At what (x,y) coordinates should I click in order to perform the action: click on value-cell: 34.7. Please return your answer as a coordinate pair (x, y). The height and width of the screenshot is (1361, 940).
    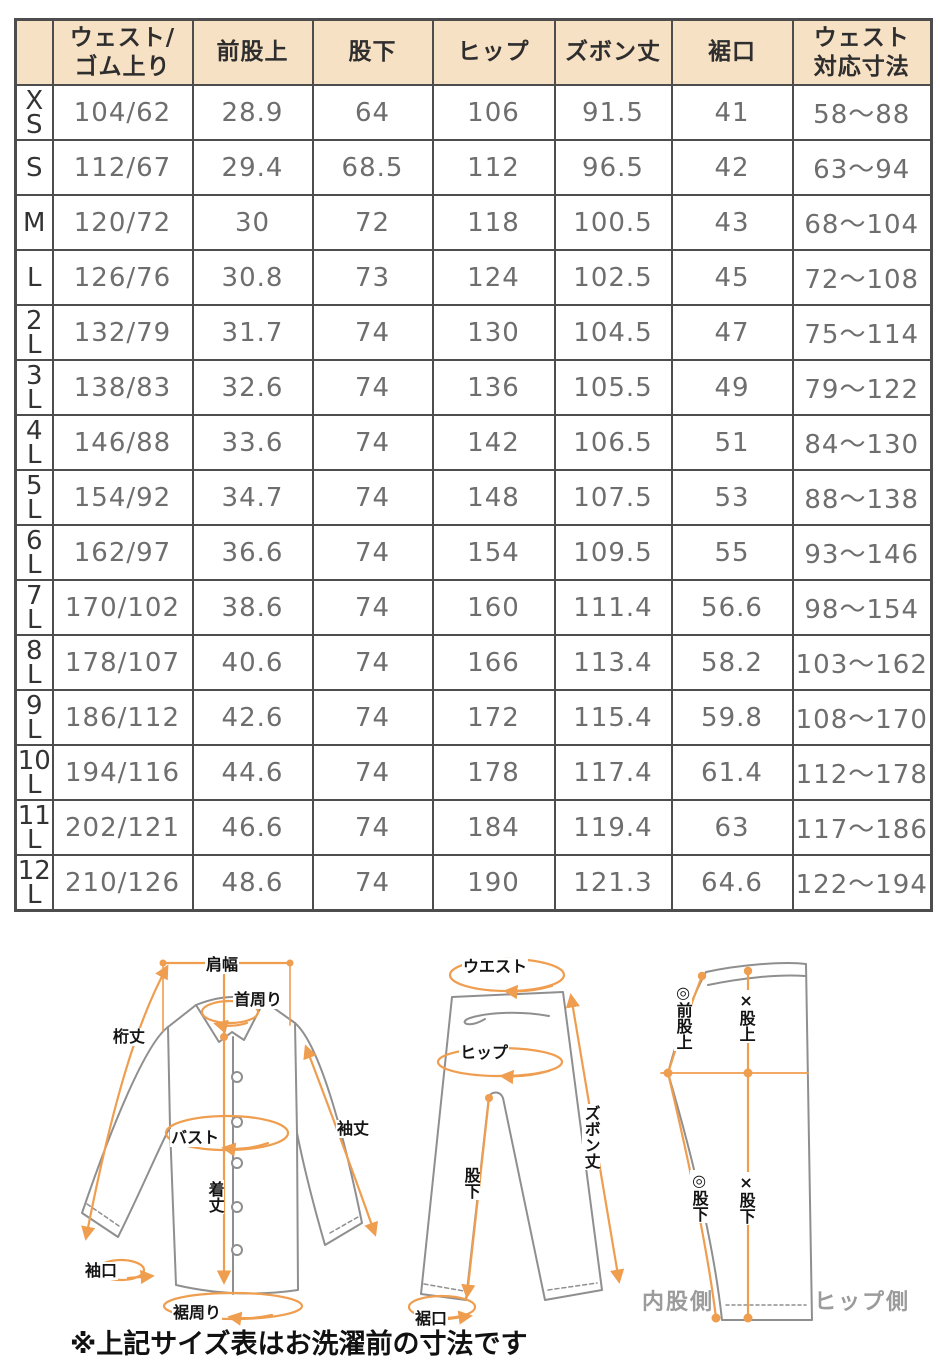
    Looking at the image, I should click on (252, 497).